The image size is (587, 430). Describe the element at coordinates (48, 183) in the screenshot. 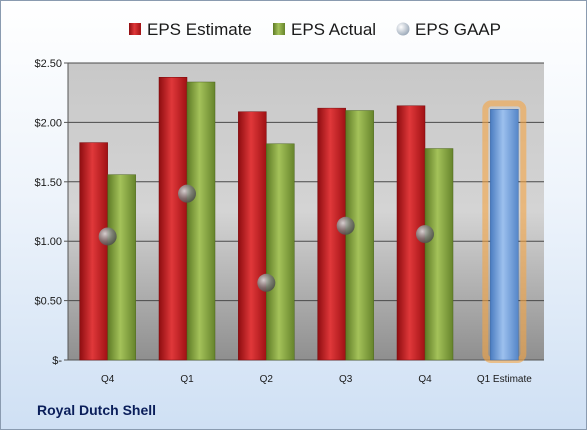

I see `y-tick-label: $1.50` at that location.